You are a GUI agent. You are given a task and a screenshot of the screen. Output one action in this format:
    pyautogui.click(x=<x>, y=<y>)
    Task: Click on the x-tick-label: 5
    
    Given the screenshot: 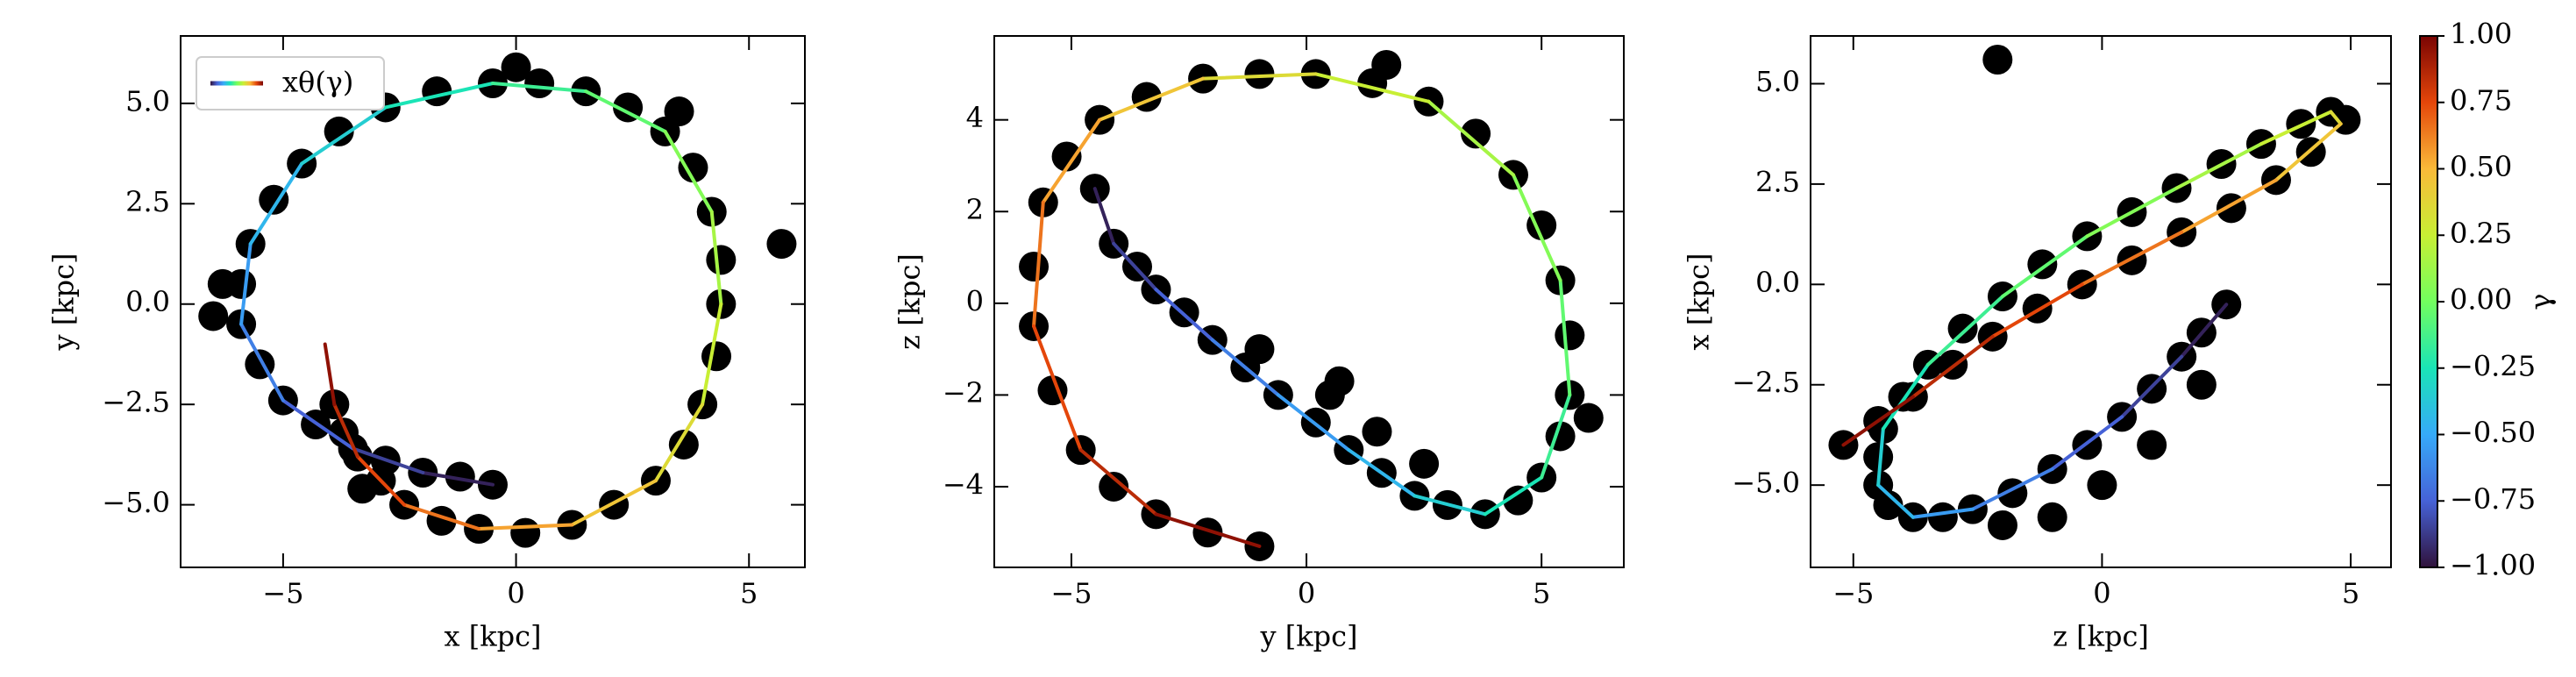 What is the action you would take?
    pyautogui.click(x=749, y=593)
    